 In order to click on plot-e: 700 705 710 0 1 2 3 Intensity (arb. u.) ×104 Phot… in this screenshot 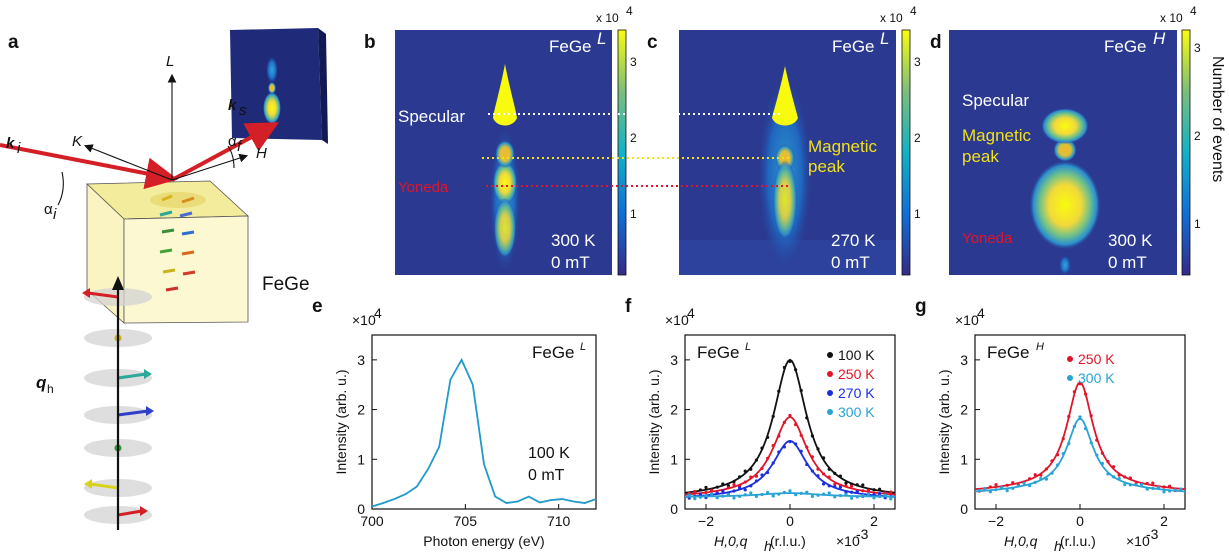, I will do `click(465, 427)`.